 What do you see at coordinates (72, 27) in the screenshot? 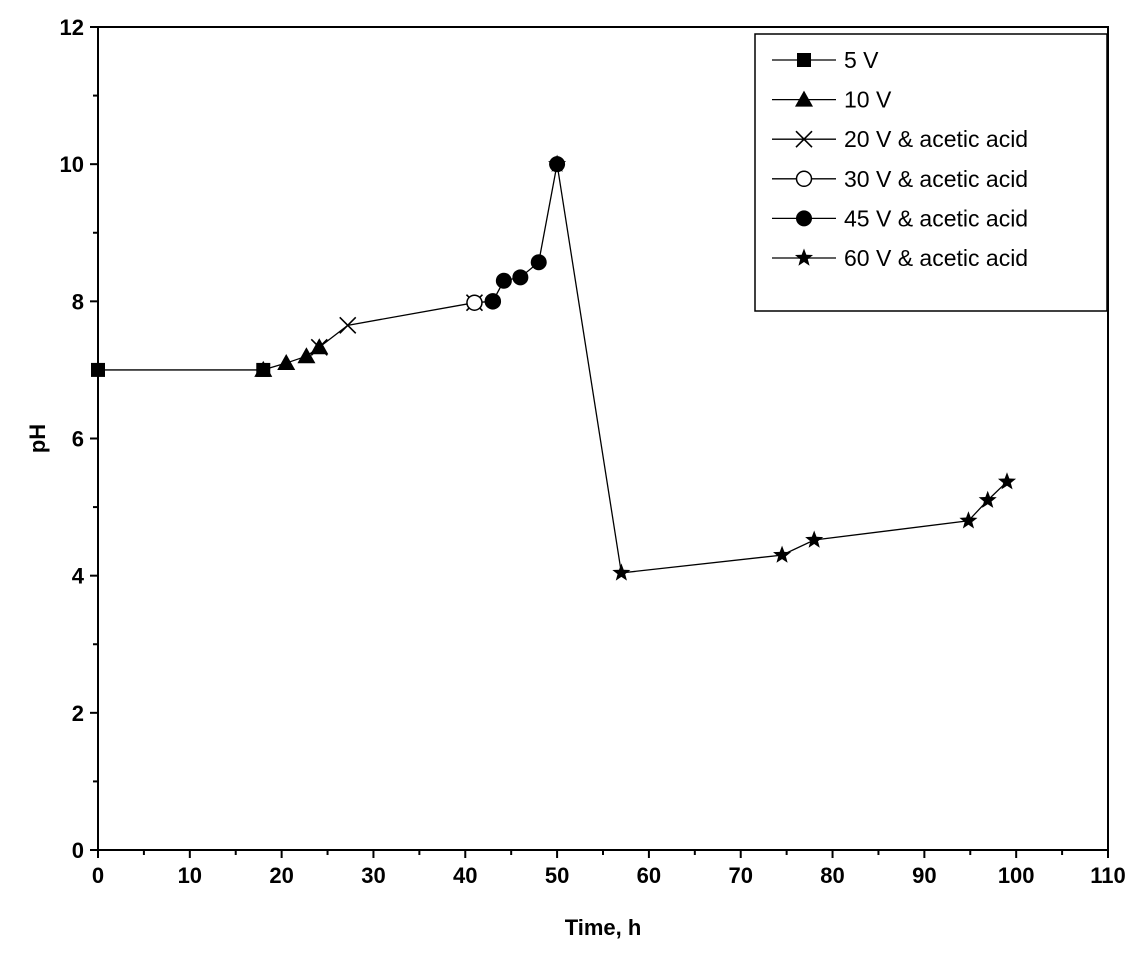
I see `y-tick-label: 12` at bounding box center [72, 27].